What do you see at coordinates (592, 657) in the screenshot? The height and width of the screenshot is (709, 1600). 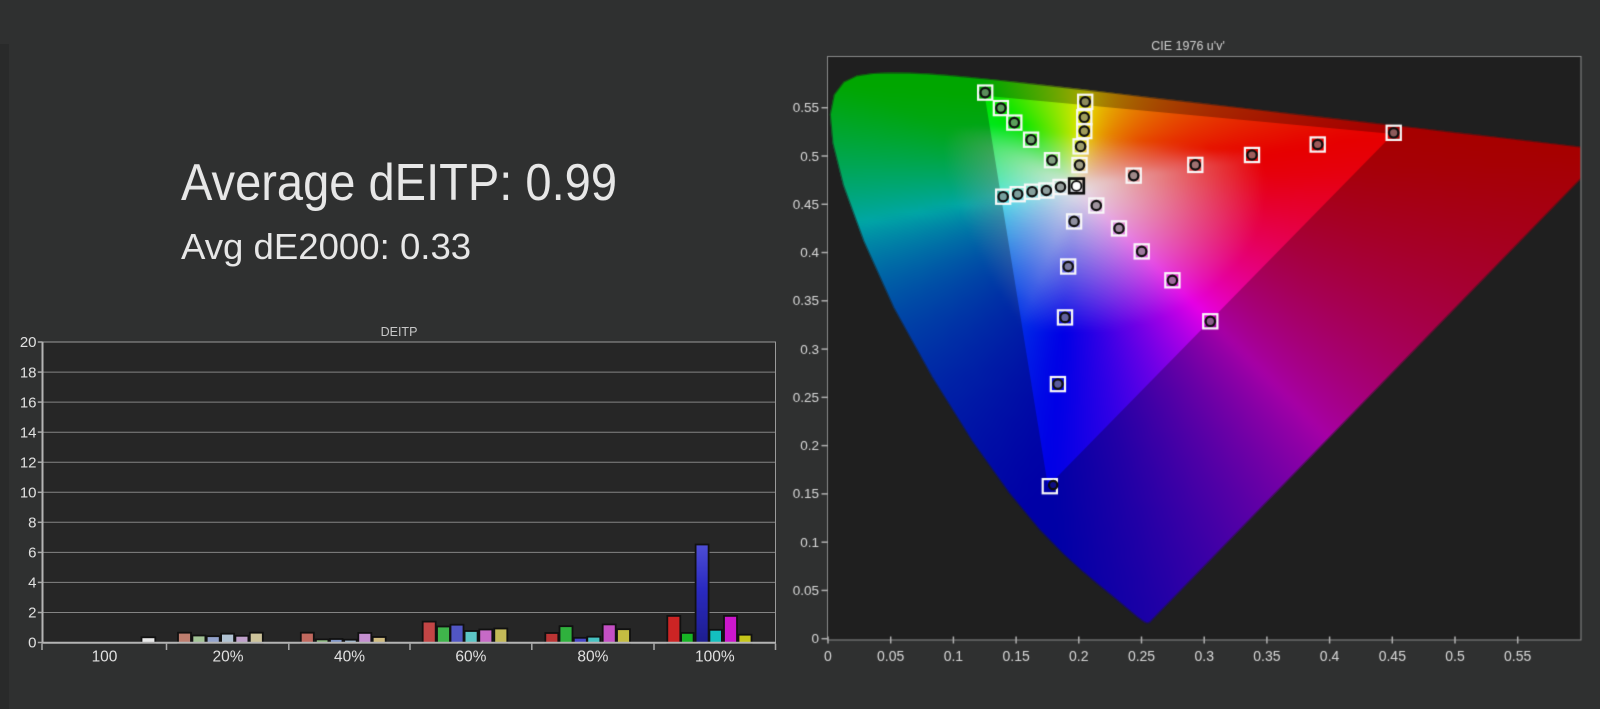 I see `svg-text: 80%` at bounding box center [592, 657].